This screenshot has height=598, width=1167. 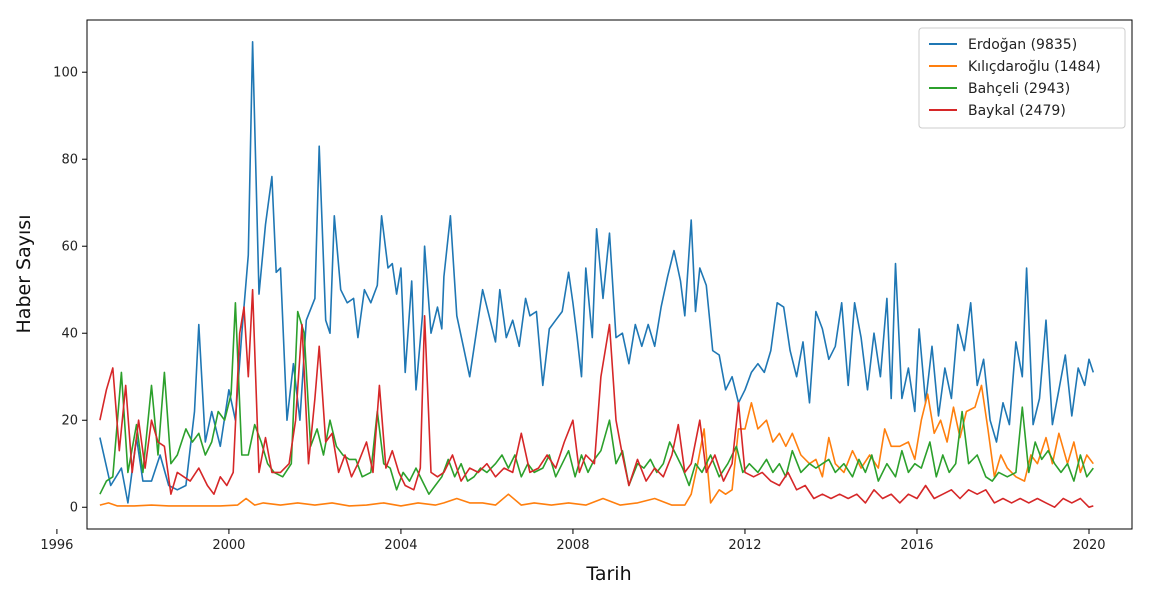 What do you see at coordinates (1022, 45) in the screenshot?
I see `legend-label-1: Erdoğan (9835)` at bounding box center [1022, 45].